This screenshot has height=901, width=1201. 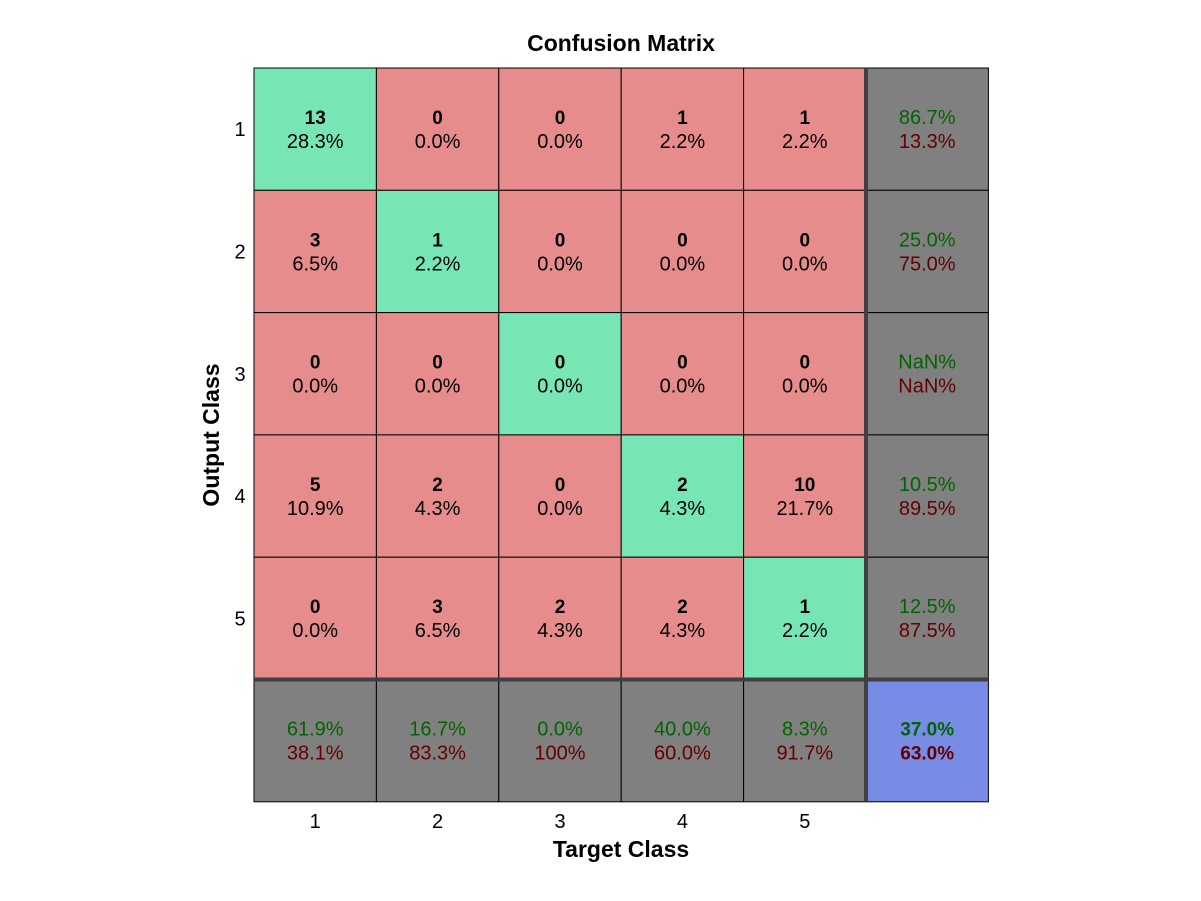 I want to click on cell-count: 10, so click(x=804, y=485).